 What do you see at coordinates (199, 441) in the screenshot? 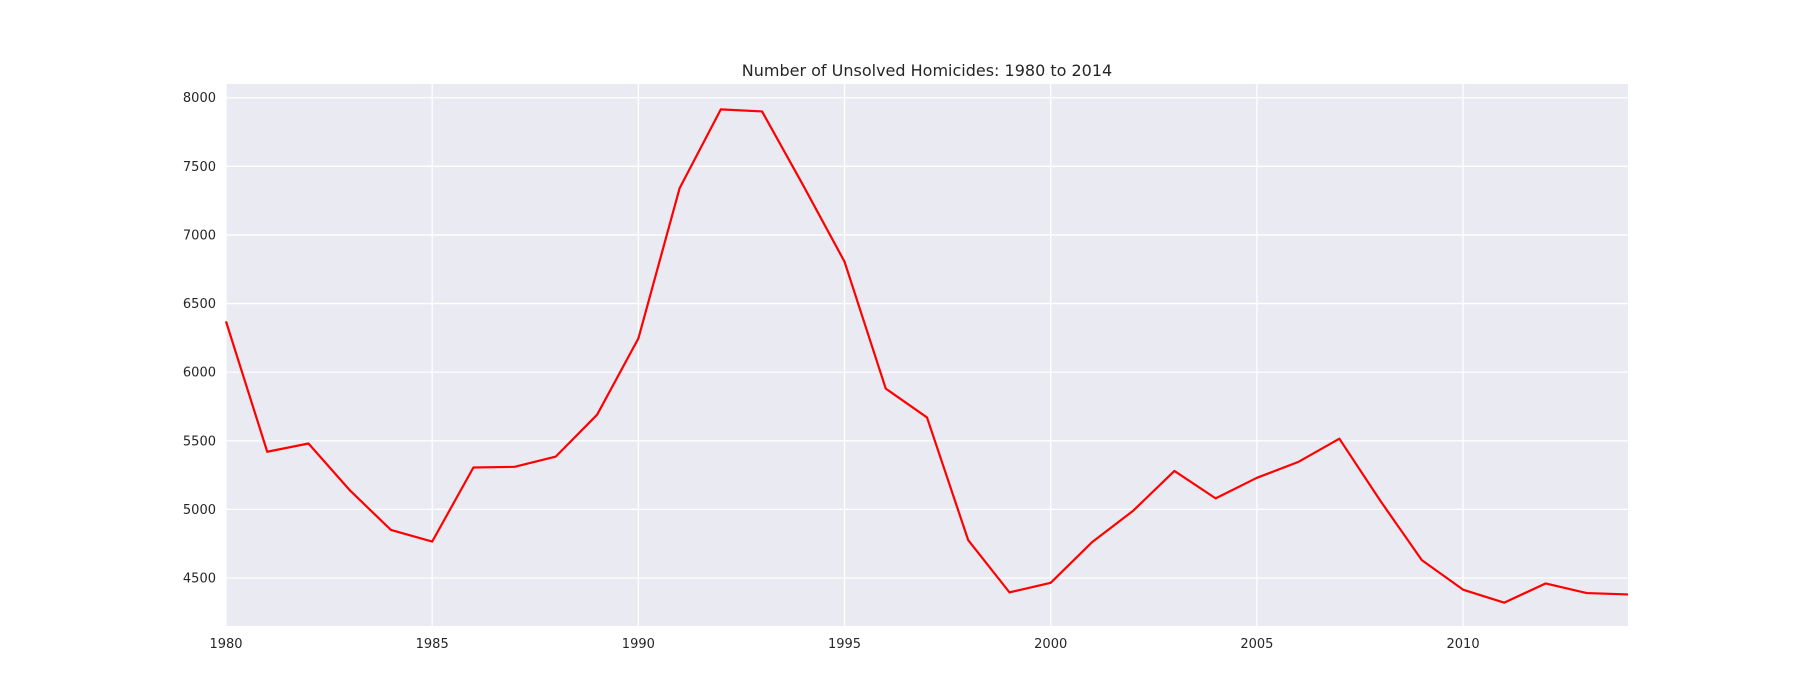
I see `y-tick-label: 5500` at bounding box center [199, 441].